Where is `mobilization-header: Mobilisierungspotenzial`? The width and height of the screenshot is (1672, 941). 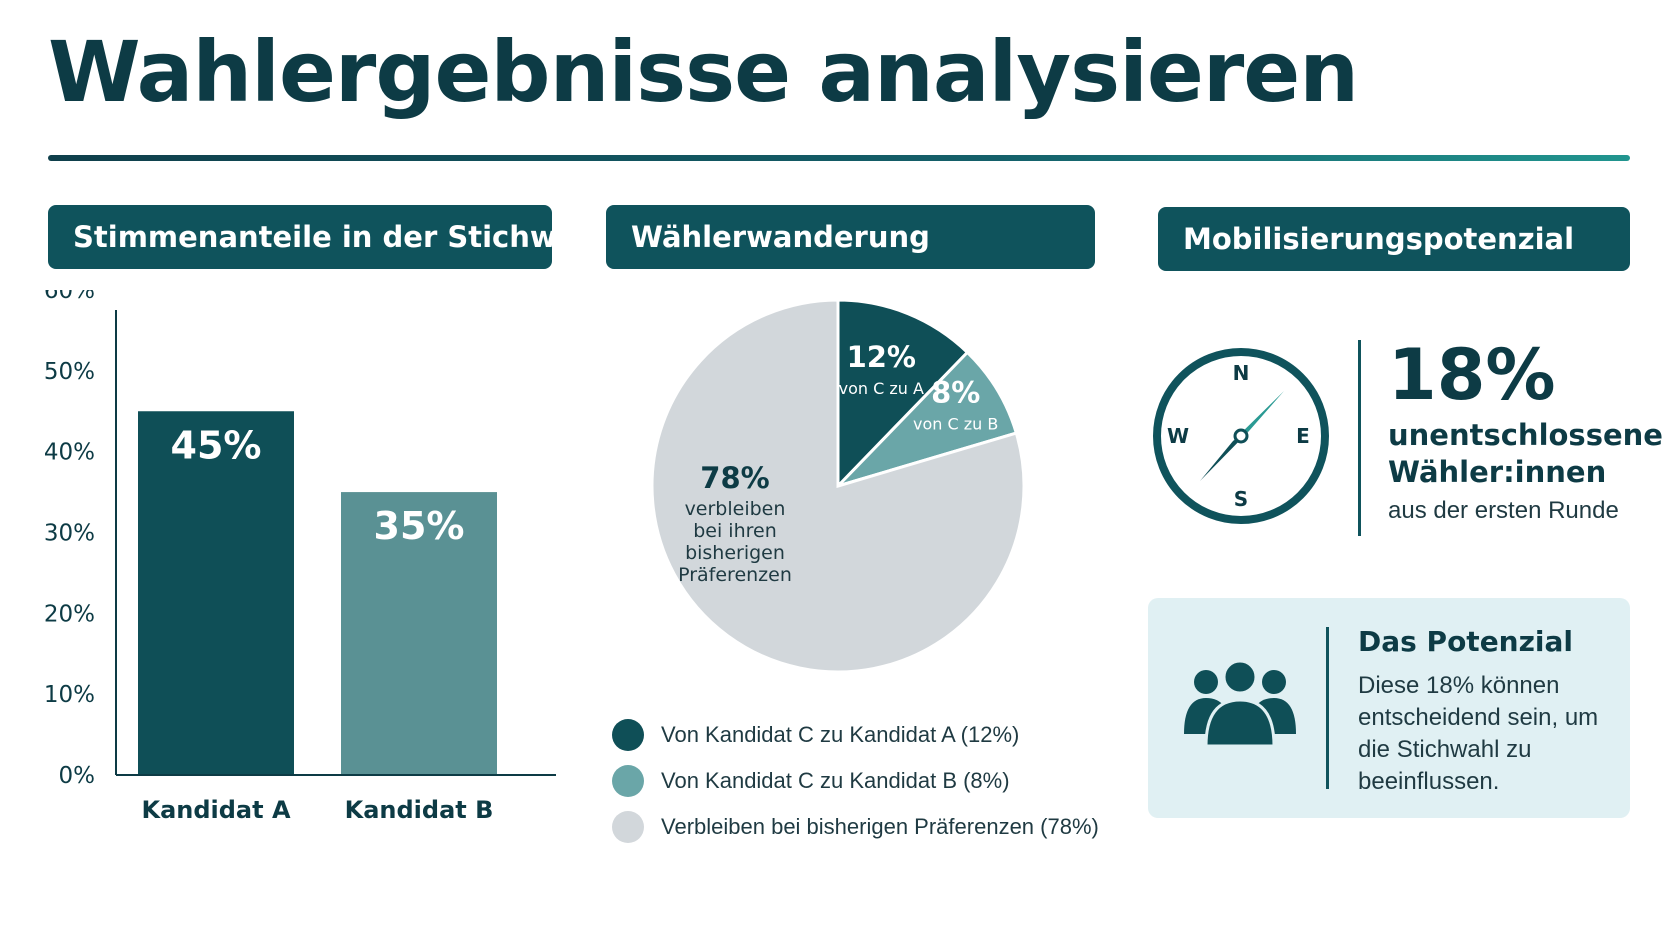
mobilization-header: Mobilisierungspotenzial is located at coordinates (1394, 239).